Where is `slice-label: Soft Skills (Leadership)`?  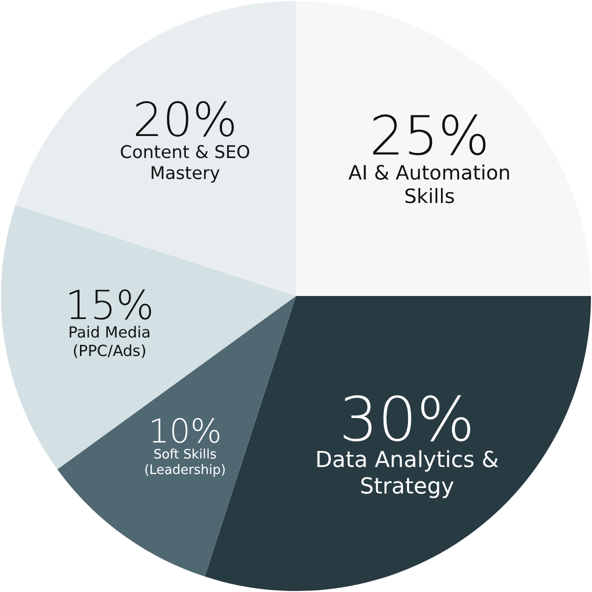
slice-label: Soft Skills (Leadership) is located at coordinates (185, 462).